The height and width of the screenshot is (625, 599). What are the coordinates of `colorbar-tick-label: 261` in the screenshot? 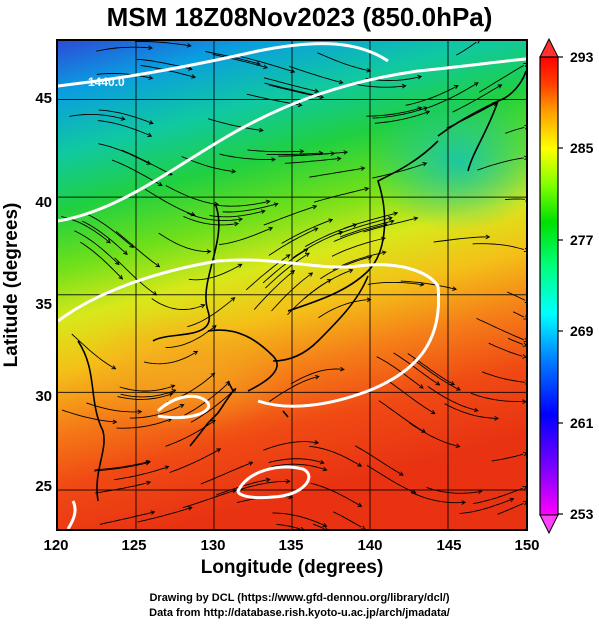 It's located at (582, 423).